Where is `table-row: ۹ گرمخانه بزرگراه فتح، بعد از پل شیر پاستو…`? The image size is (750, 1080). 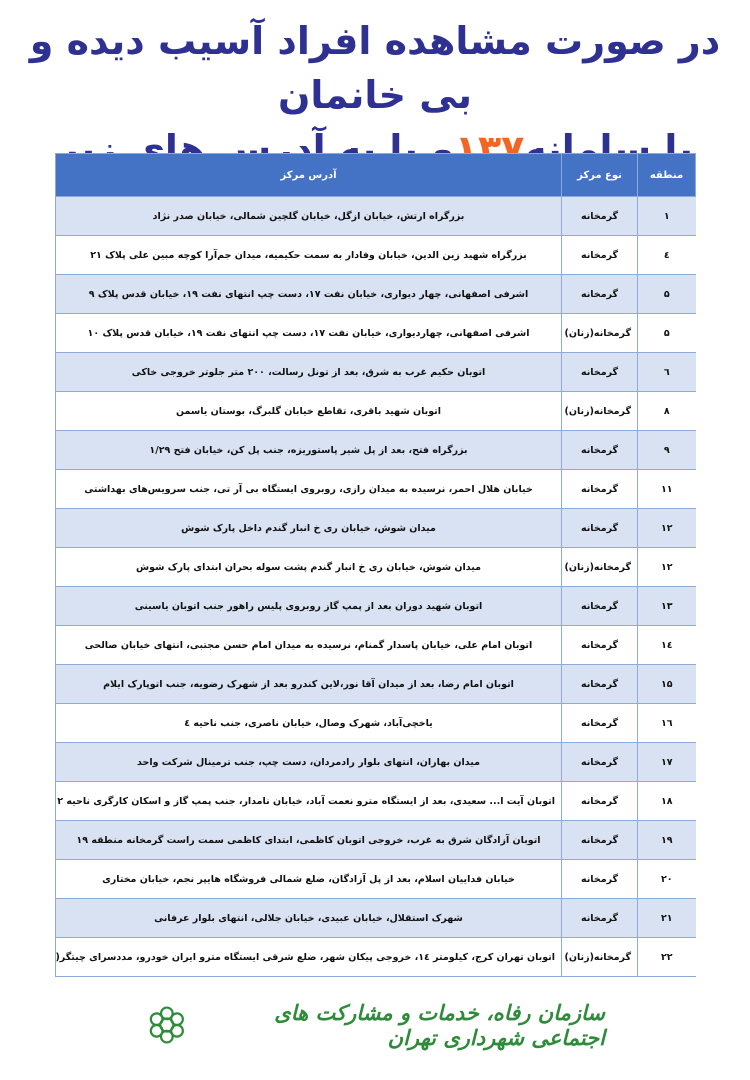 table-row: ۹ گرمخانه بزرگراه فتح، بعد از پل شیر پاستو… is located at coordinates (375, 450).